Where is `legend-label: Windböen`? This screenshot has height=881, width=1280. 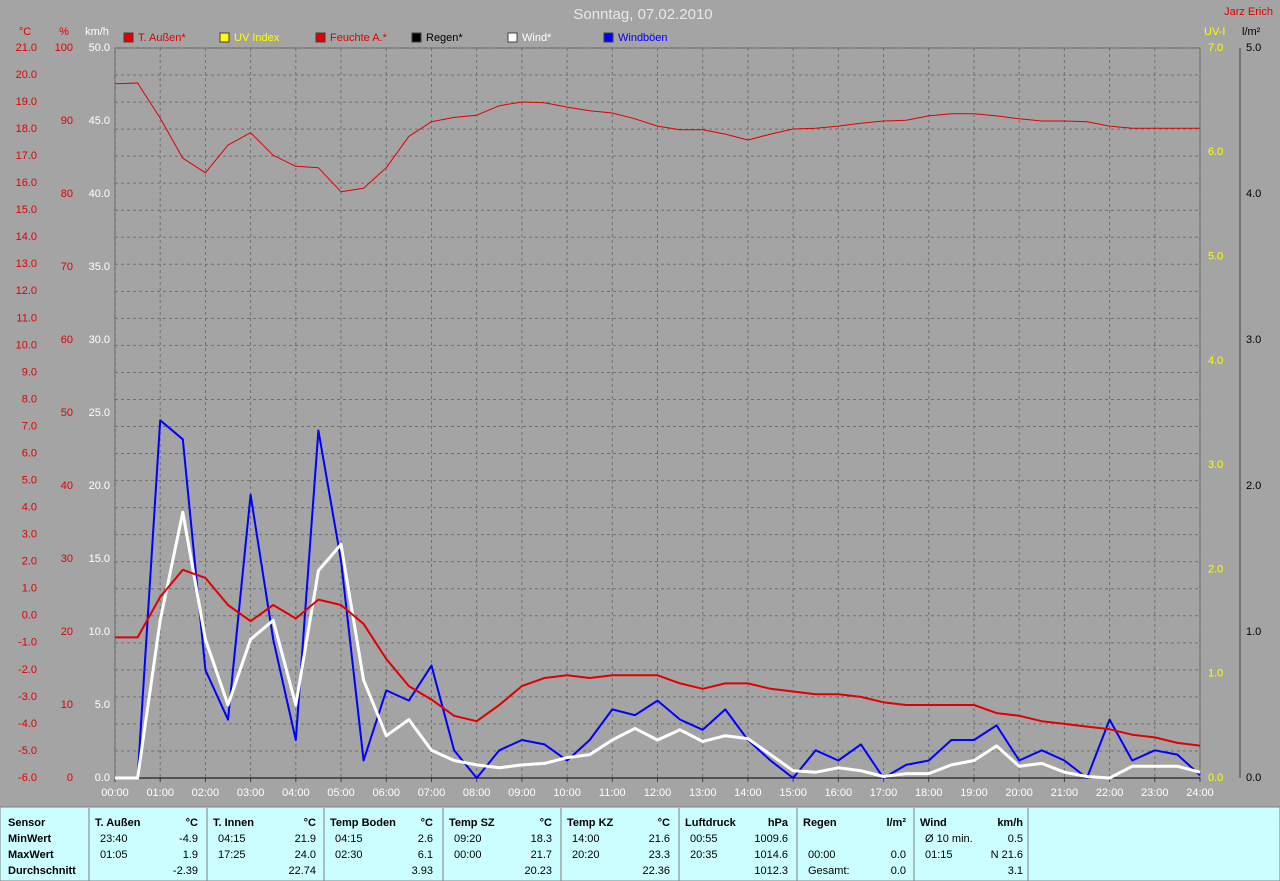
legend-label: Windböen is located at coordinates (643, 38).